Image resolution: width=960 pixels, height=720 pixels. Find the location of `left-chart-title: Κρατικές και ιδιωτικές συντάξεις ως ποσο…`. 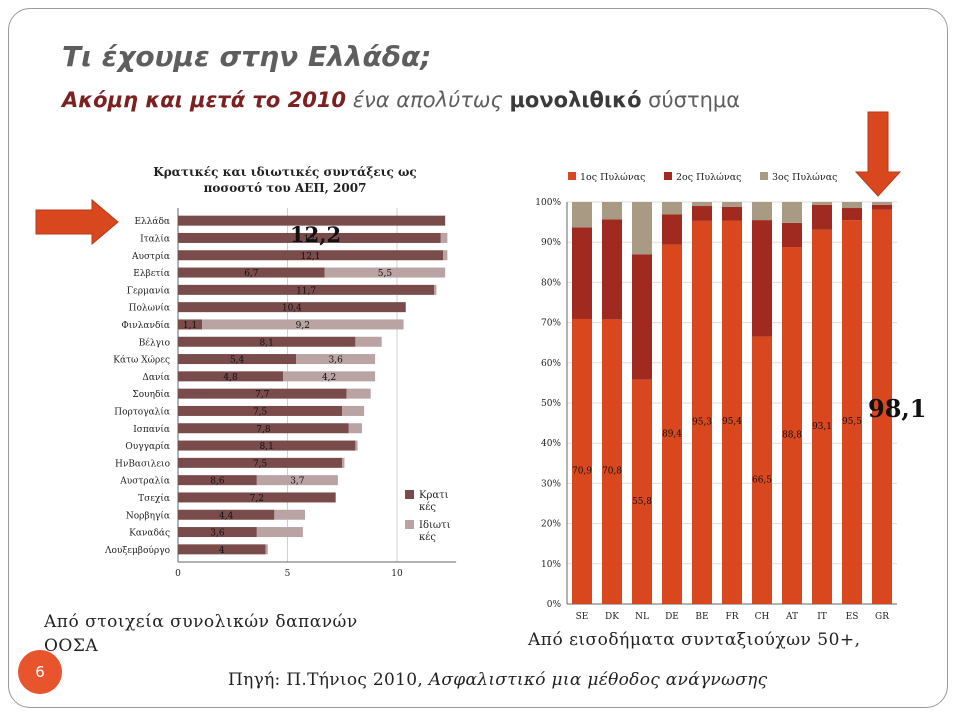

left-chart-title: Κρατικές και ιδιωτικές συντάξεις ως ποσο… is located at coordinates (285, 180).